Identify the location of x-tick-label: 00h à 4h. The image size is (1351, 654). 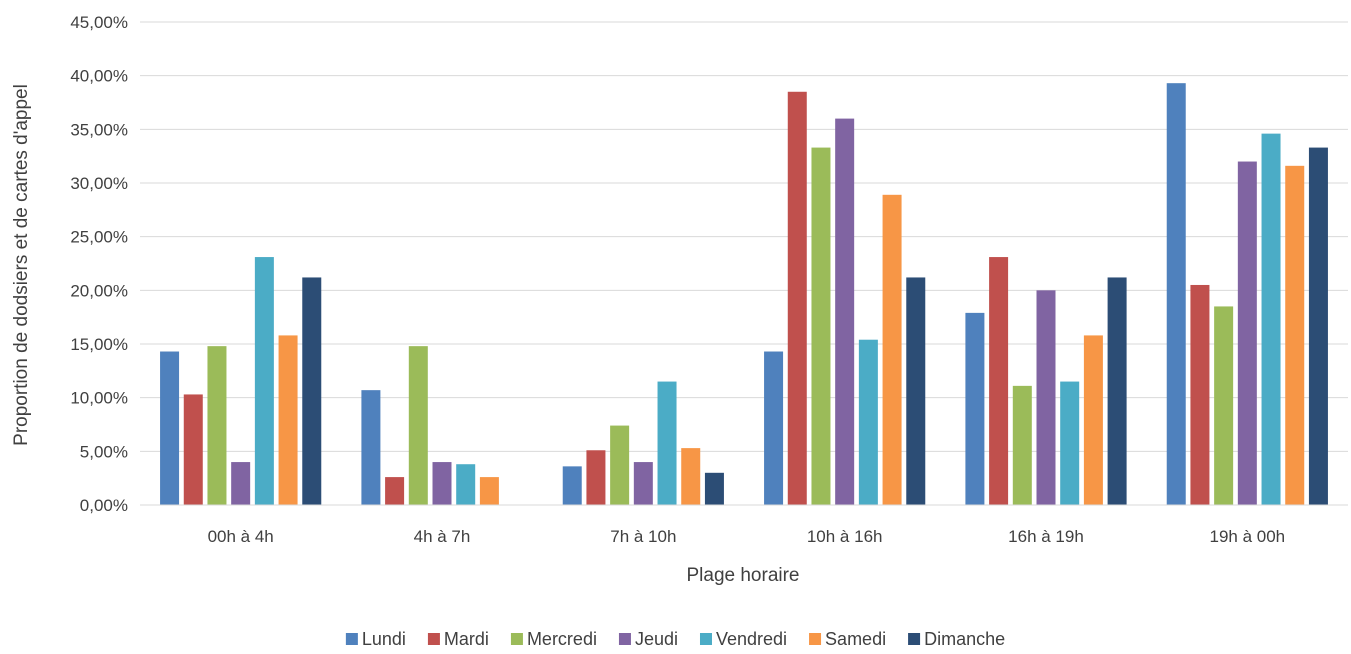
(241, 536).